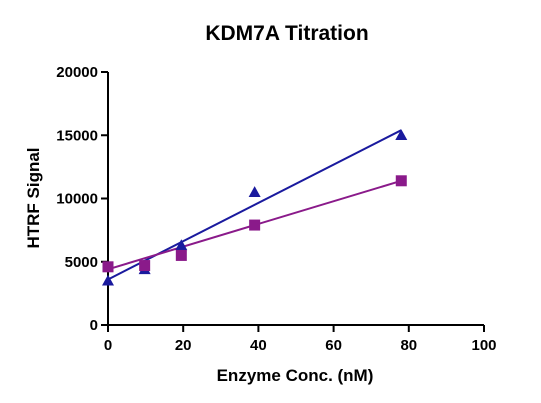 Image resolution: width=541 pixels, height=403 pixels. What do you see at coordinates (77, 199) in the screenshot?
I see `y-tick-label: 10000` at bounding box center [77, 199].